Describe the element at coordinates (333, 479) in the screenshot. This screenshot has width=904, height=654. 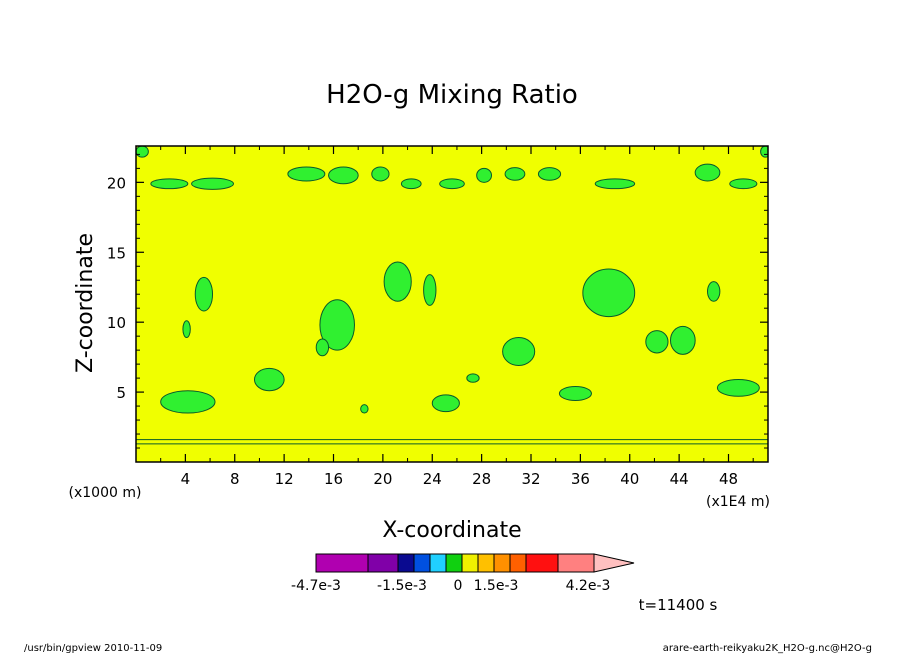
I see `x-tick-label-3: 16` at that location.